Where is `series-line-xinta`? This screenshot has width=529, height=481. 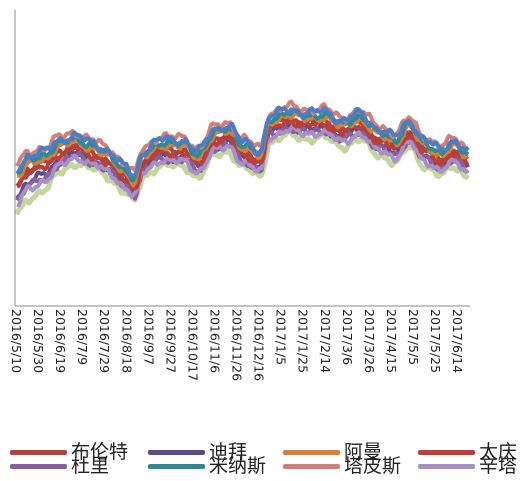
series-line-xinta is located at coordinates (242, 166).